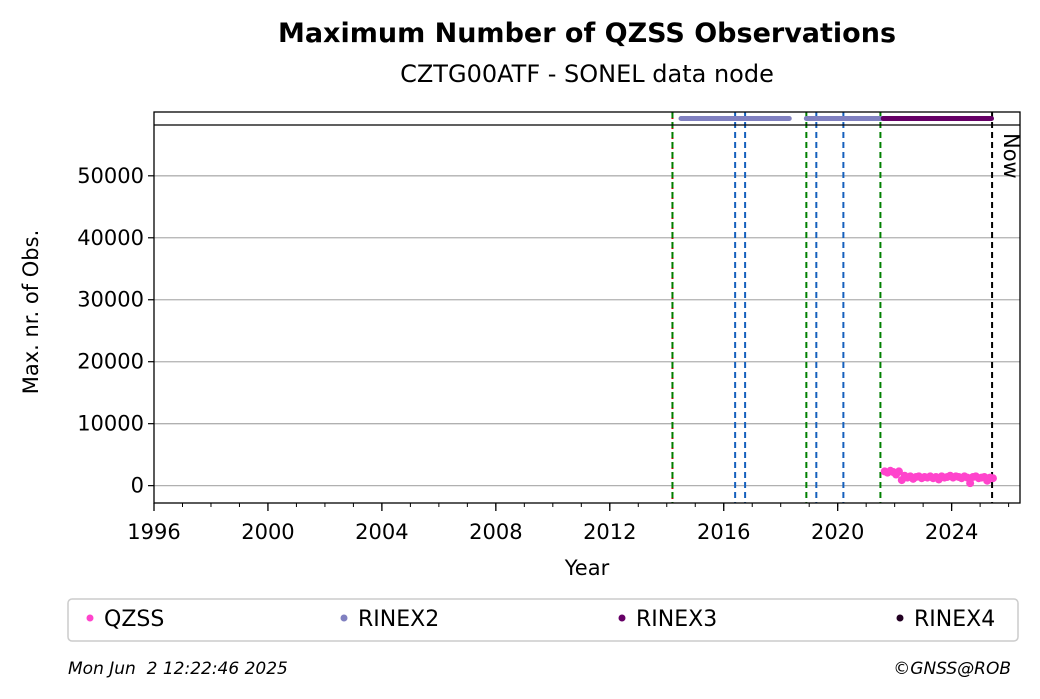  I want to click on chart-subtitle: CZTG00ATF - SONEL data node, so click(587, 74).